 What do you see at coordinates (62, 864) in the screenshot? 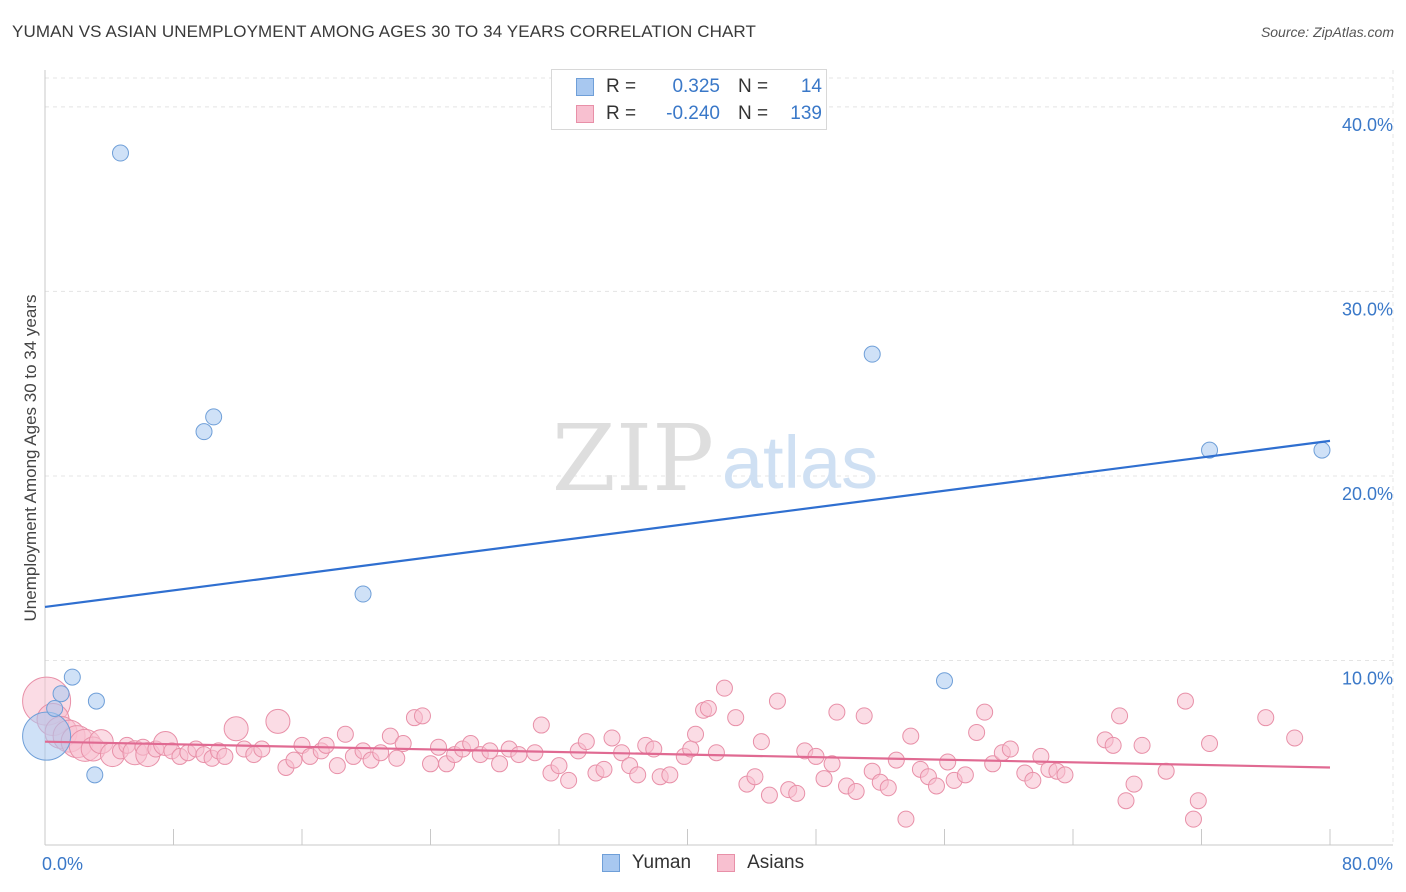
I see `x-tick-label: 0.0%` at bounding box center [62, 864].